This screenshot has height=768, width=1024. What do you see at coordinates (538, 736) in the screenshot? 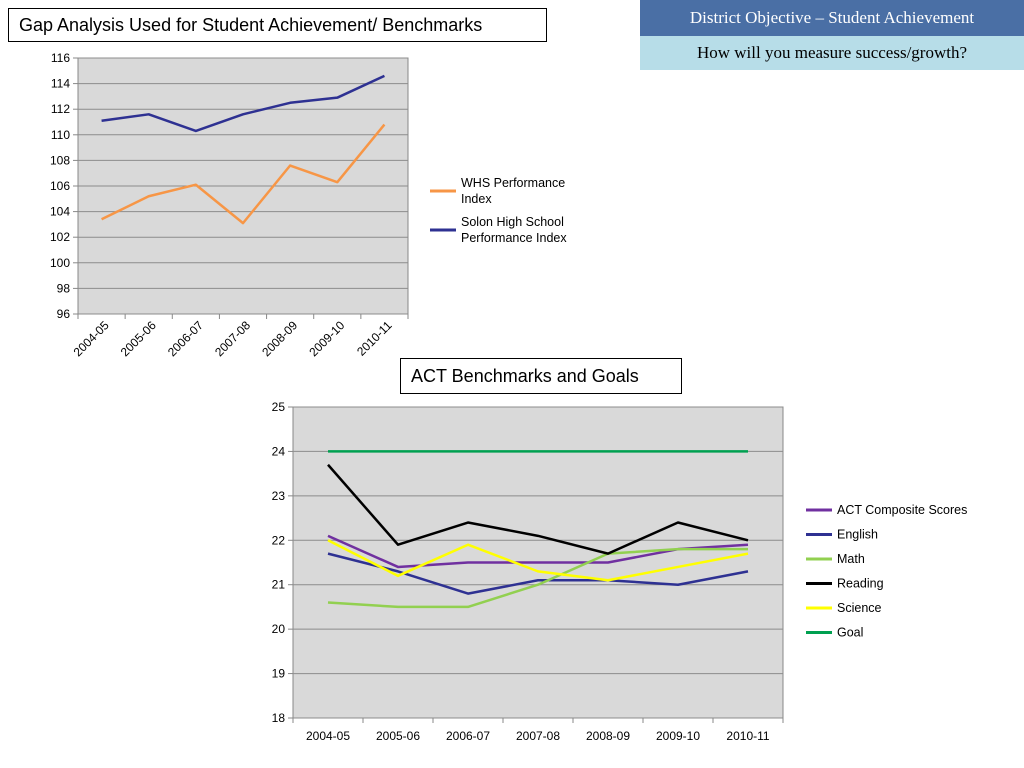
I see `act-chart-x-tick-label: 2007-08` at bounding box center [538, 736].